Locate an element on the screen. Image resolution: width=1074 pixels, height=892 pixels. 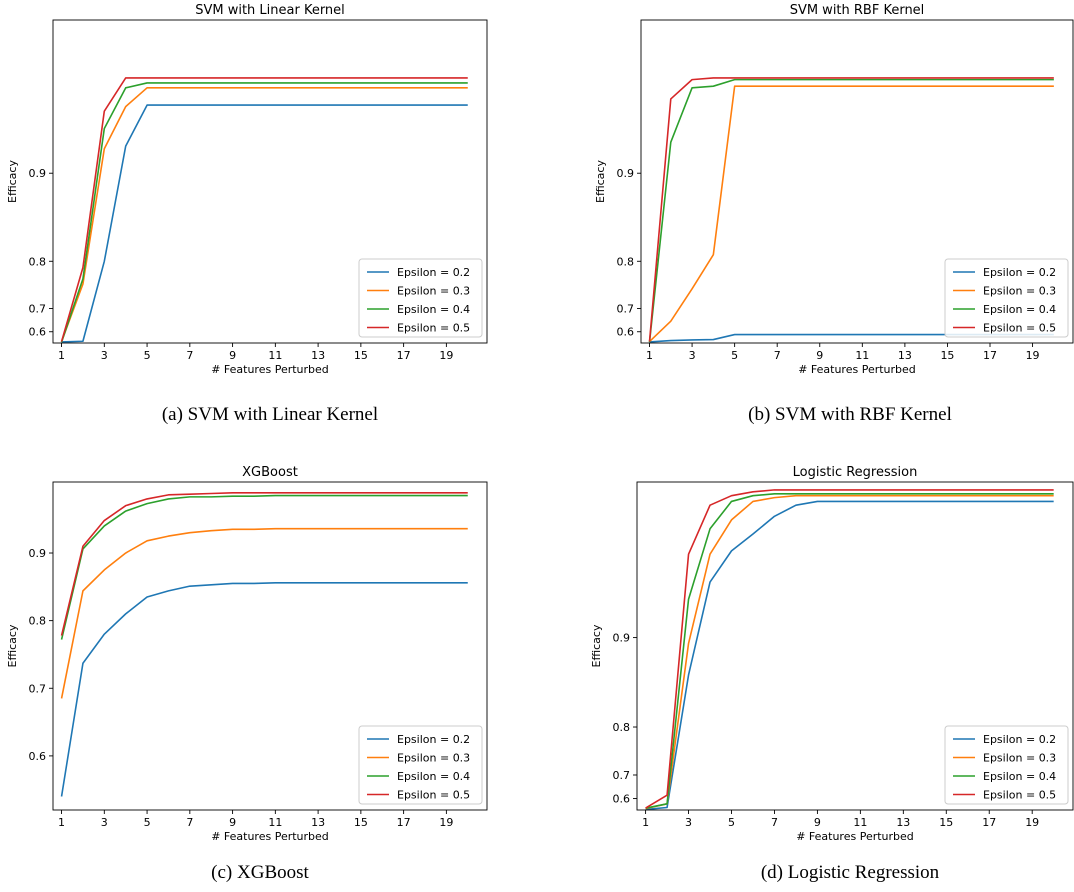
chart-title: SVM with RBF Kernel is located at coordinates (857, 10).